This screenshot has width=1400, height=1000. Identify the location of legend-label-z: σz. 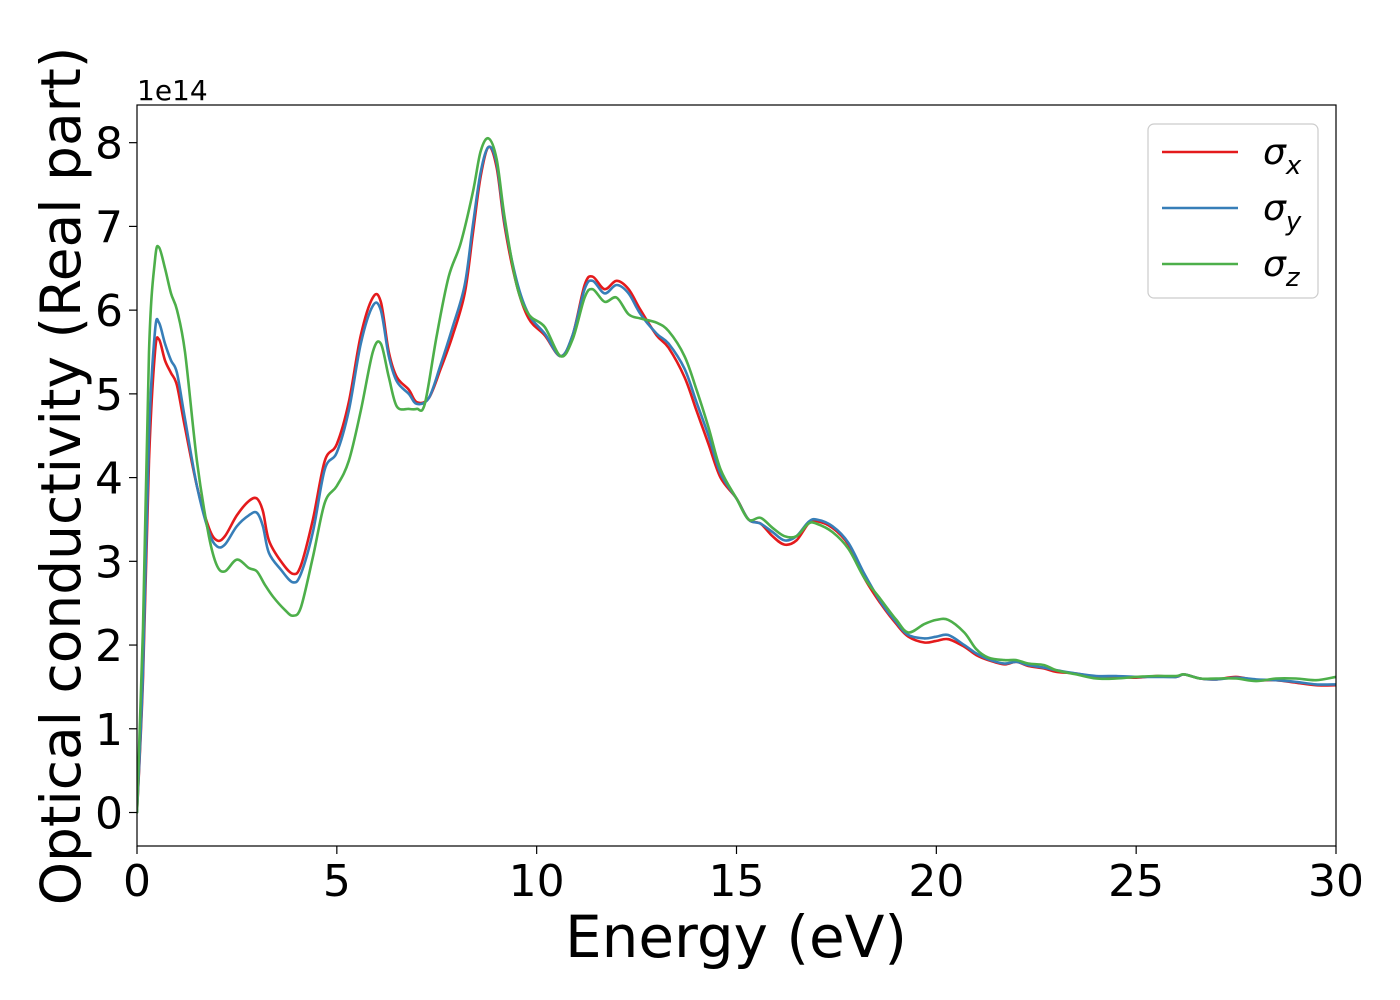
(1282, 268).